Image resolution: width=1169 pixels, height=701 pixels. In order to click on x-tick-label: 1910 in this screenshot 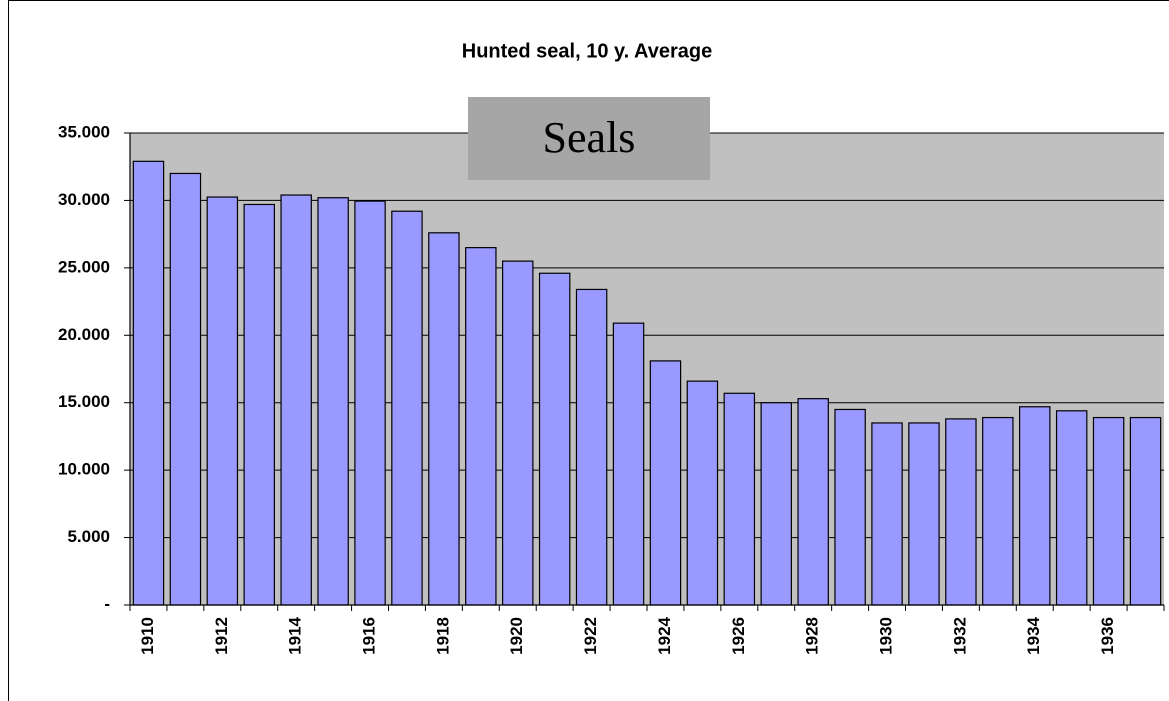, I will do `click(147, 636)`.